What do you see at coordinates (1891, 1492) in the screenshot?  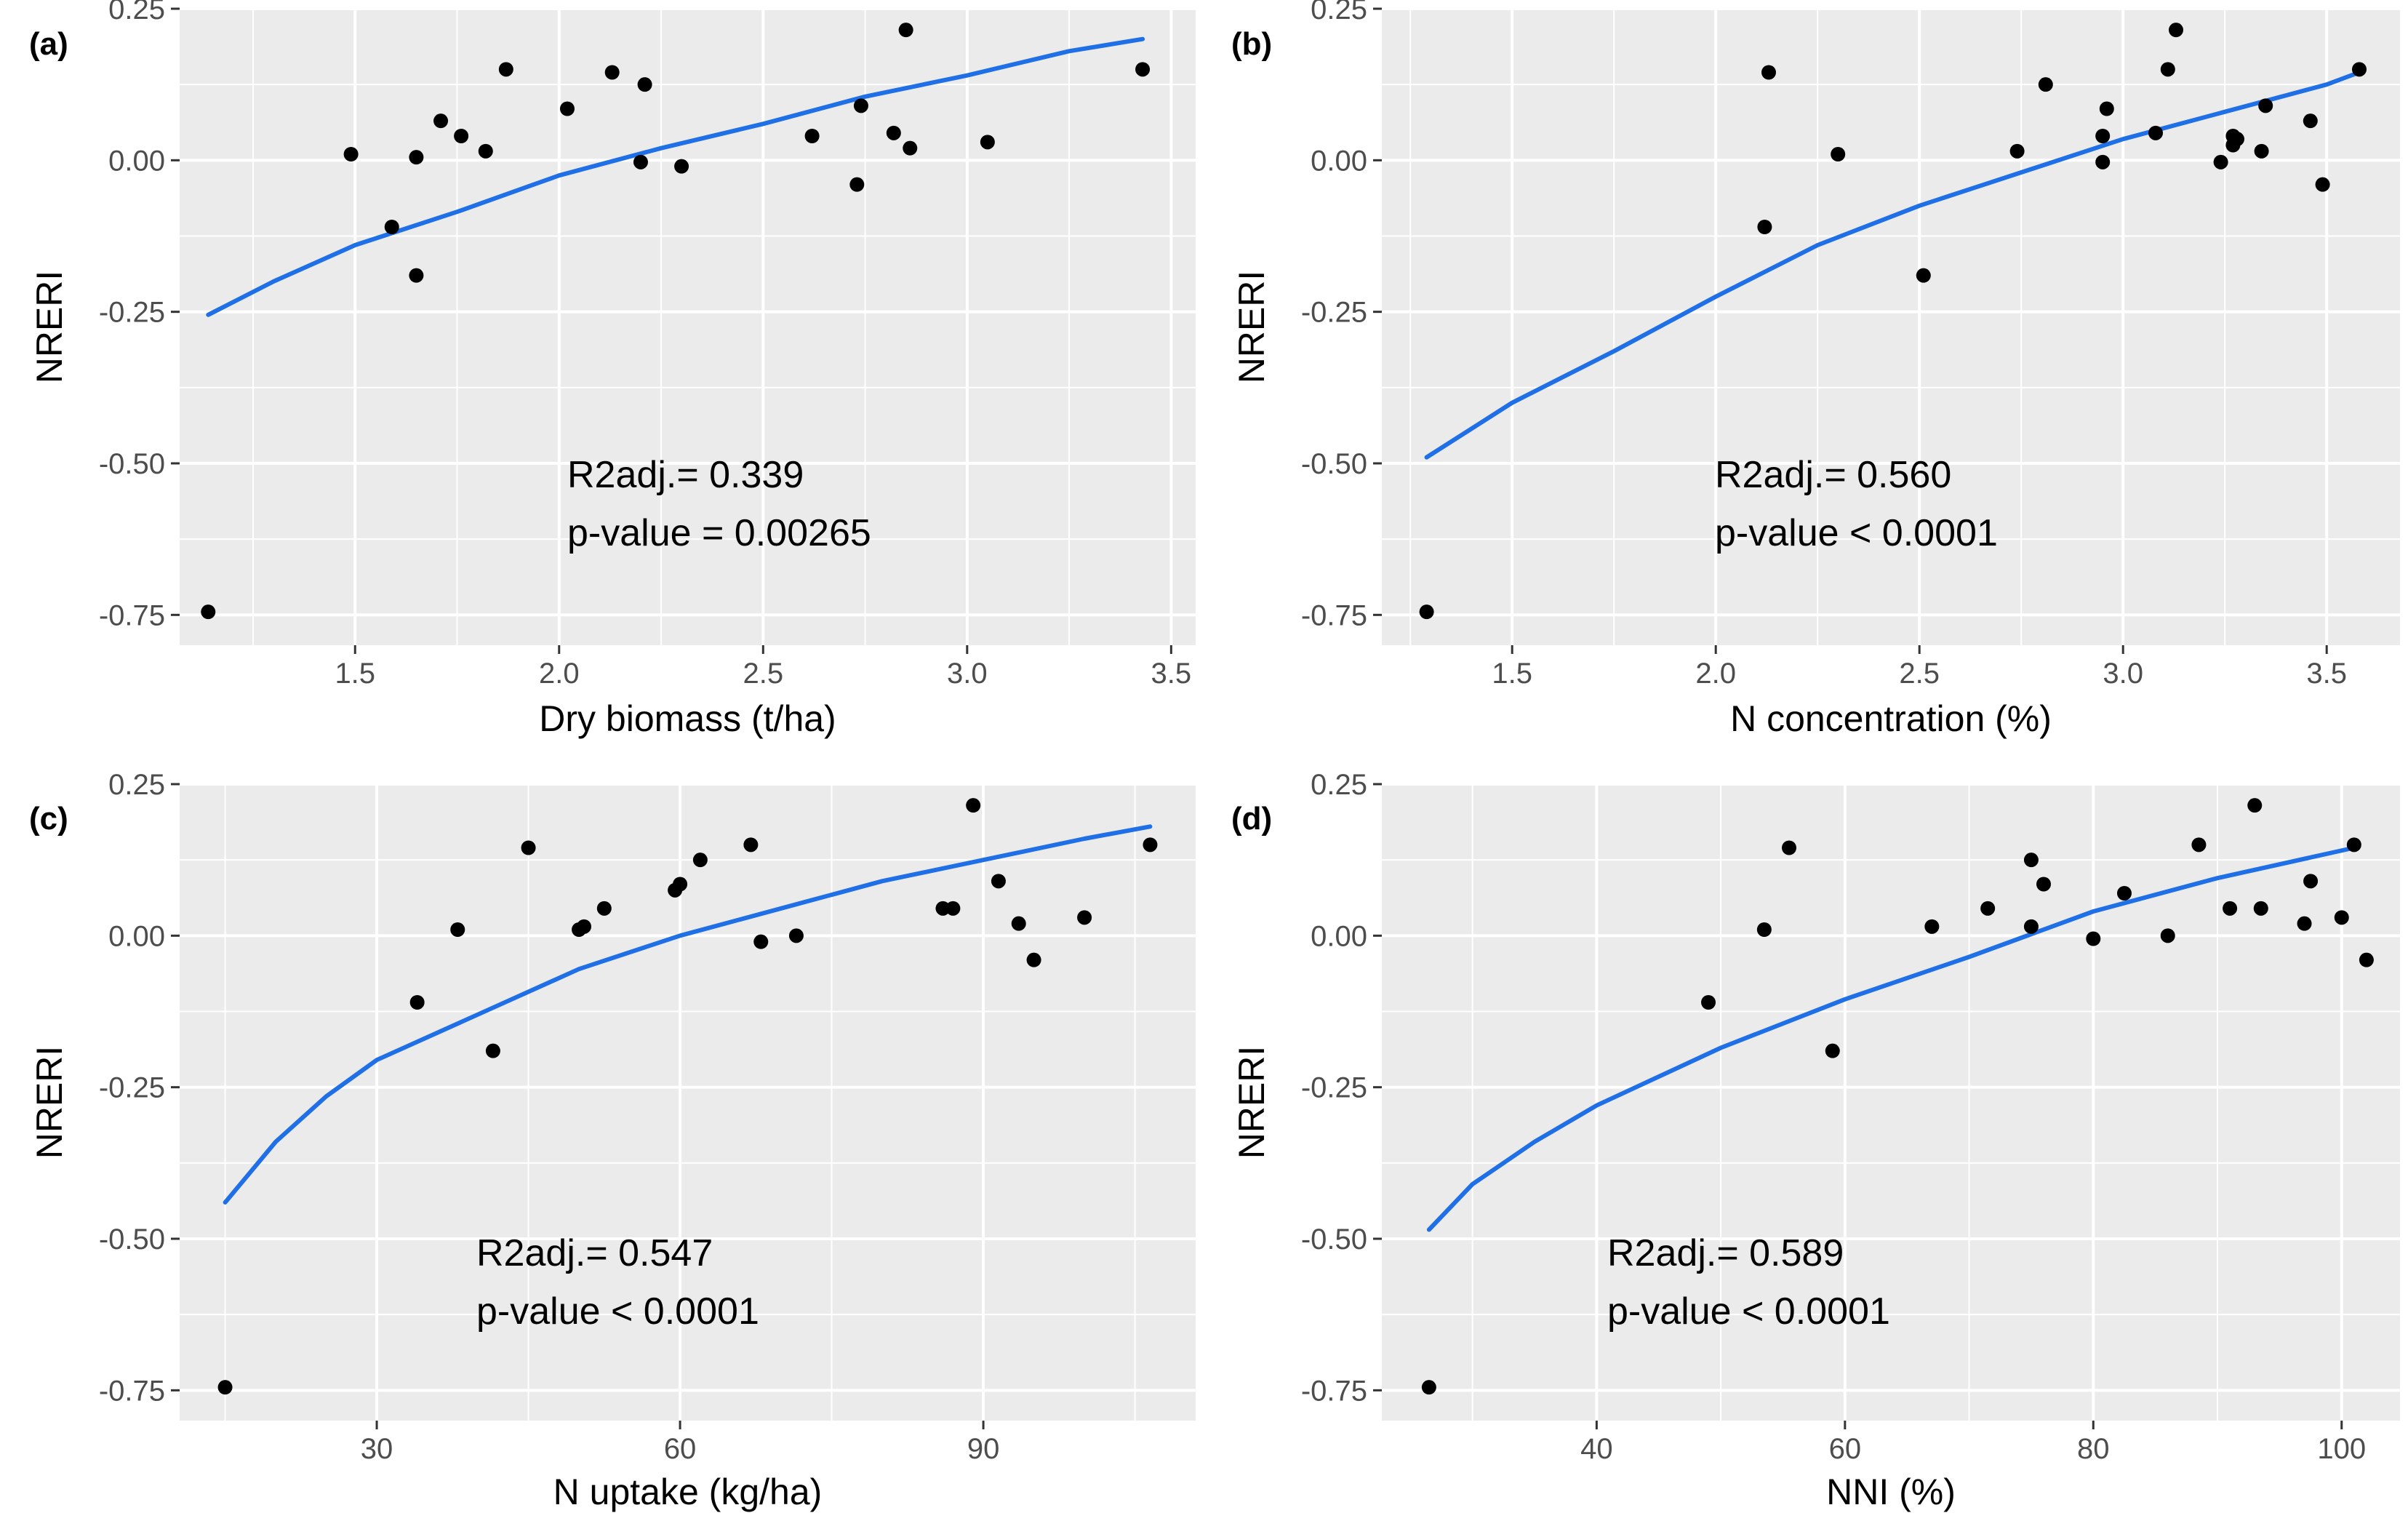 I see `x-axis-title: NNI (%)` at bounding box center [1891, 1492].